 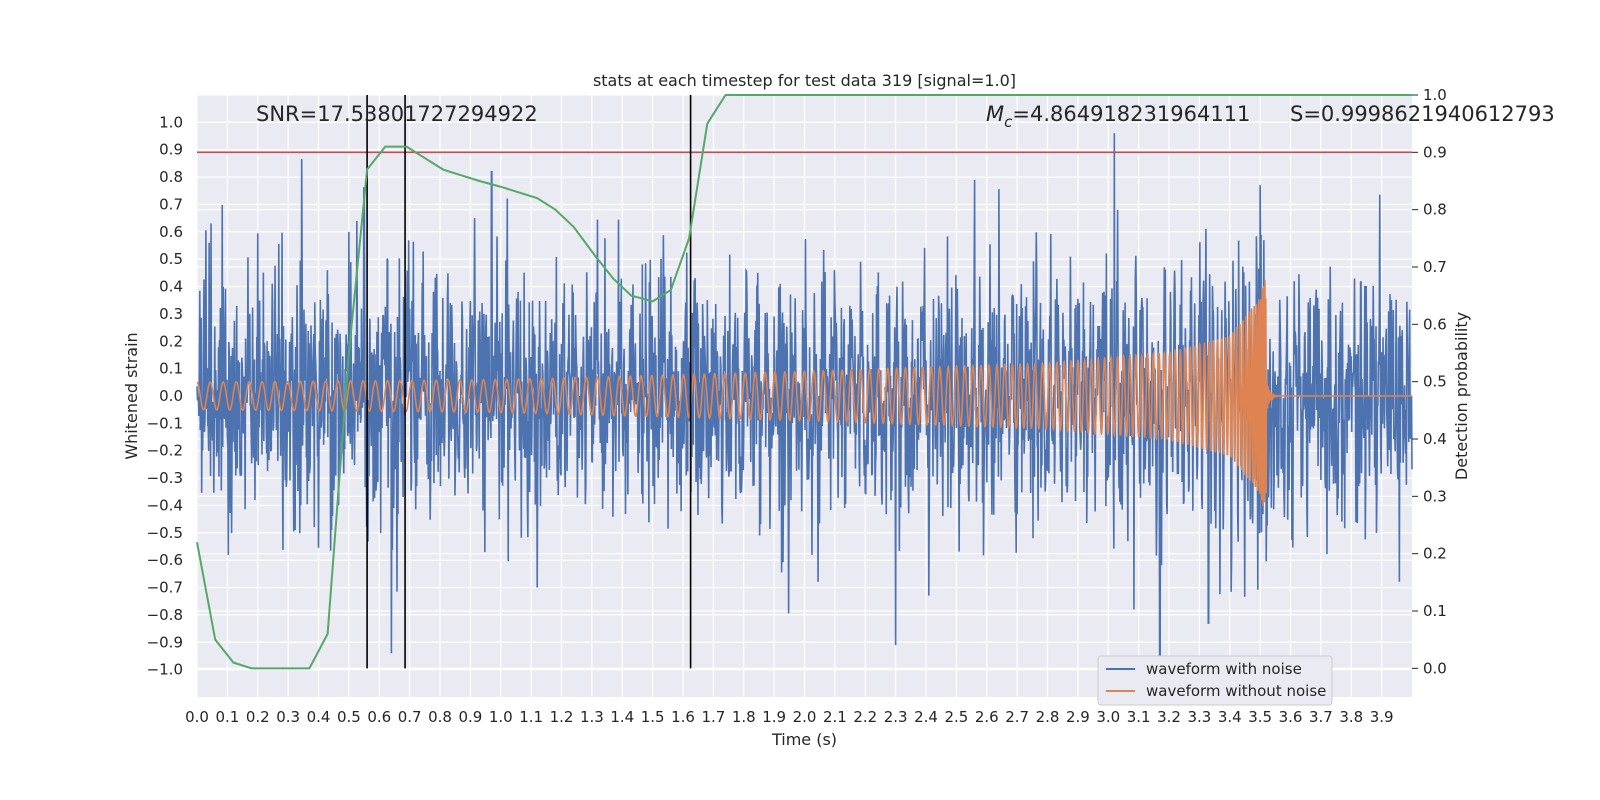 I want to click on x-tick-label: 2.6, so click(x=987, y=717).